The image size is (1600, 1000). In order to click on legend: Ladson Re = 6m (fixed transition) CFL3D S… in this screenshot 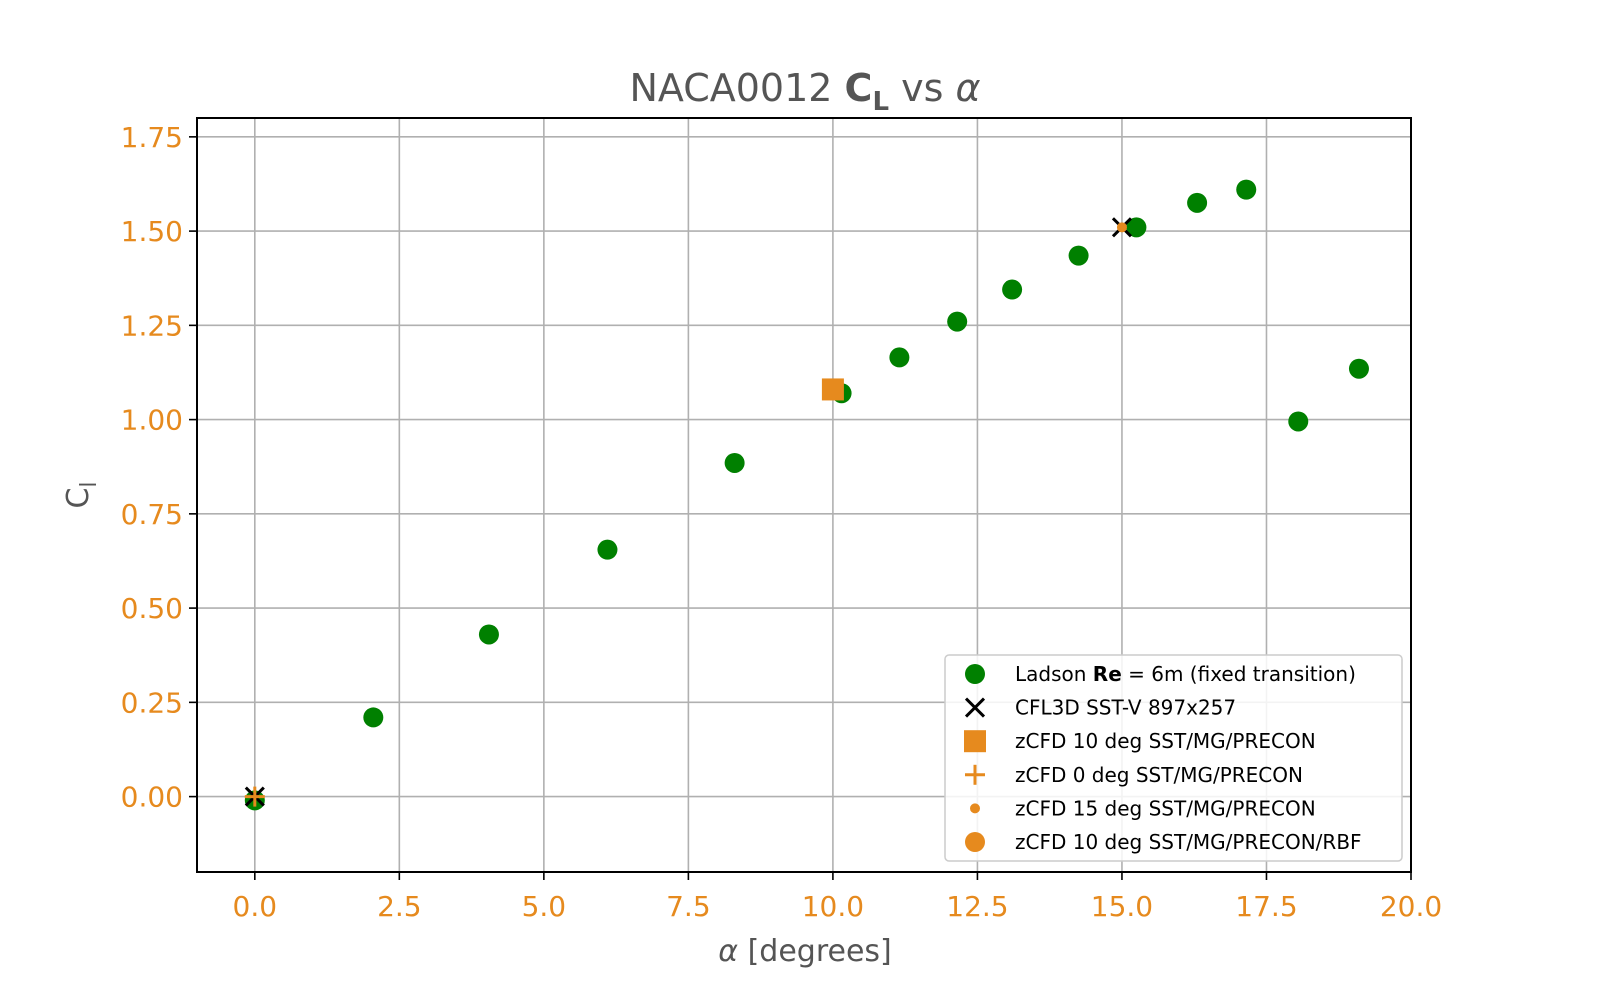, I will do `click(1173, 758)`.